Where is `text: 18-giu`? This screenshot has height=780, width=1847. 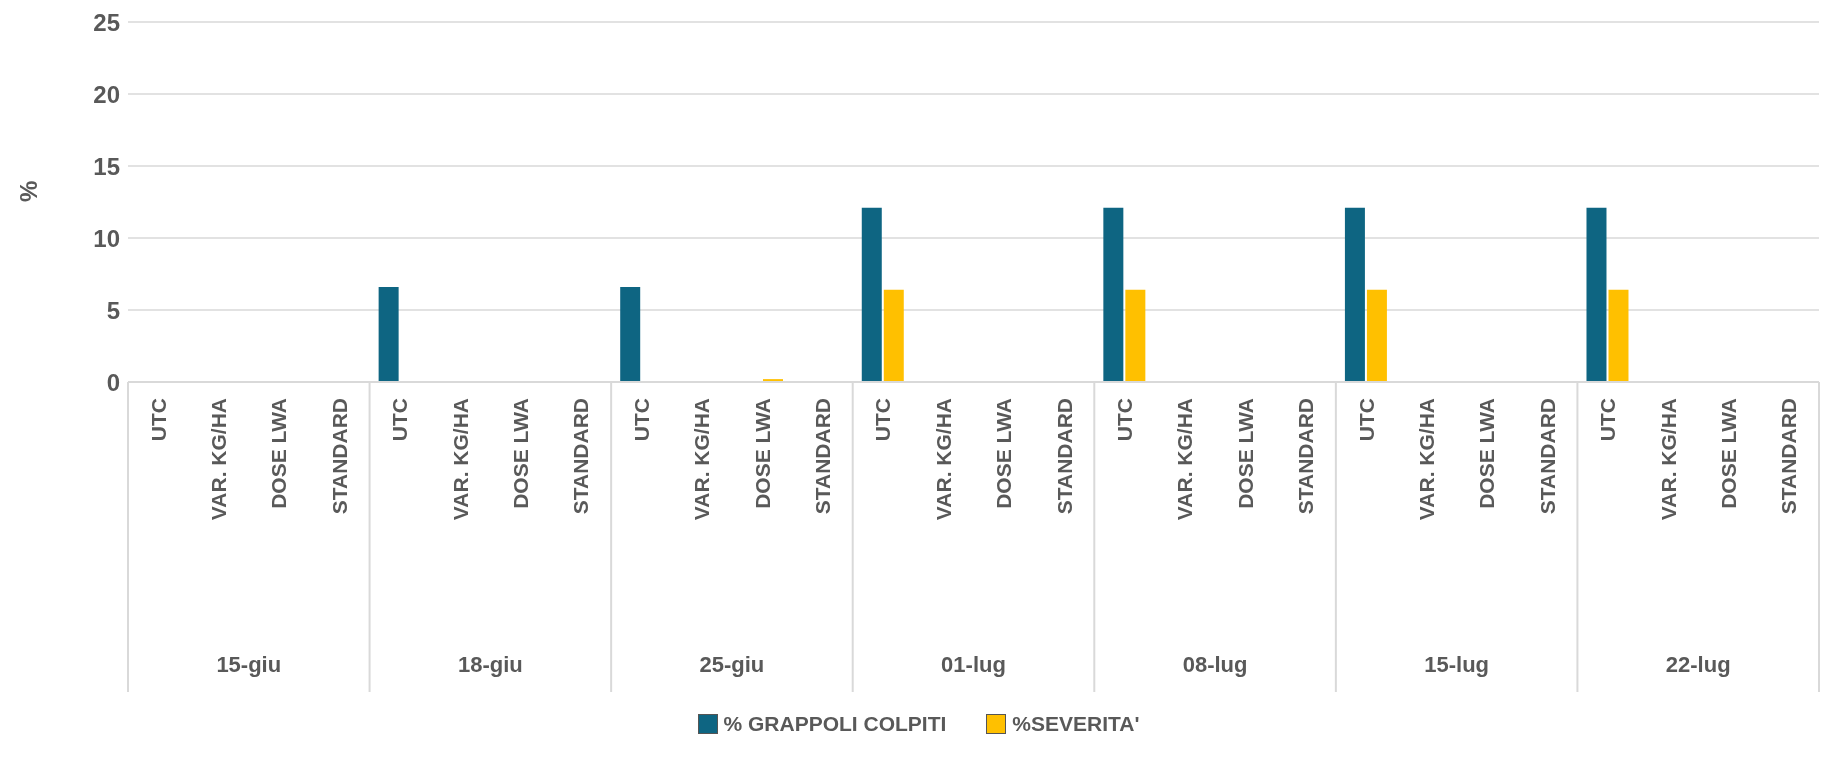
text: 18-giu is located at coordinates (490, 665).